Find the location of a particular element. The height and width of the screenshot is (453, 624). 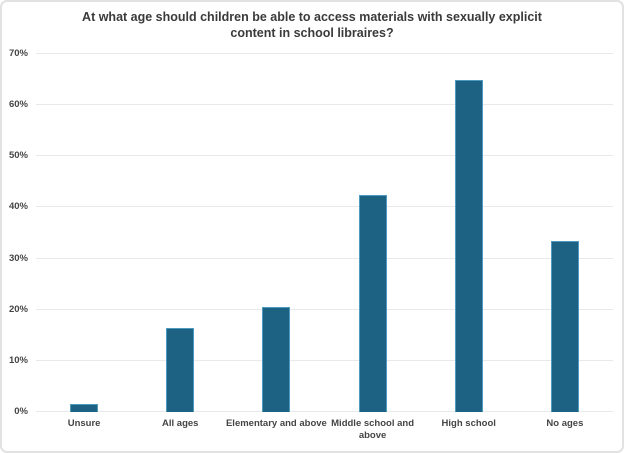

bar-column: High school is located at coordinates (469, 241).